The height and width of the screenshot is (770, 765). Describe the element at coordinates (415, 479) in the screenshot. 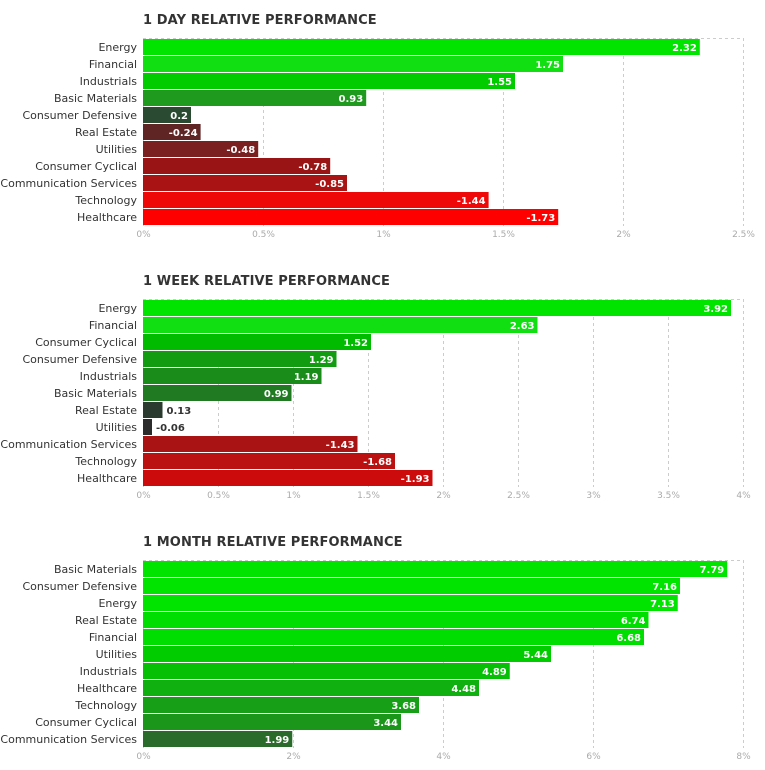

I see `value-label: -1.93` at that location.